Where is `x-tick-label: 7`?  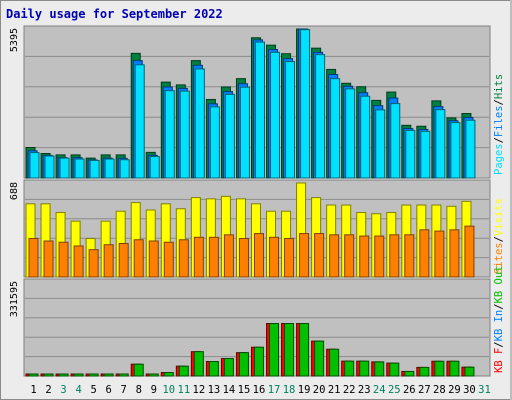 x-tick-label: 7 is located at coordinates (124, 390).